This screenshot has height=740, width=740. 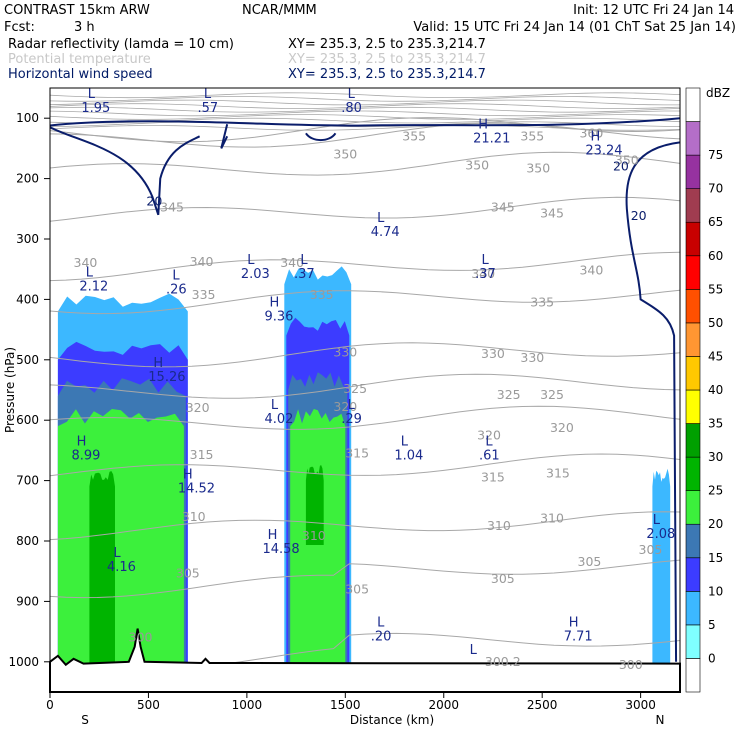 I want to click on init-time: Init: 12 UTC Fri 24 Jan 14, so click(x=653, y=10).